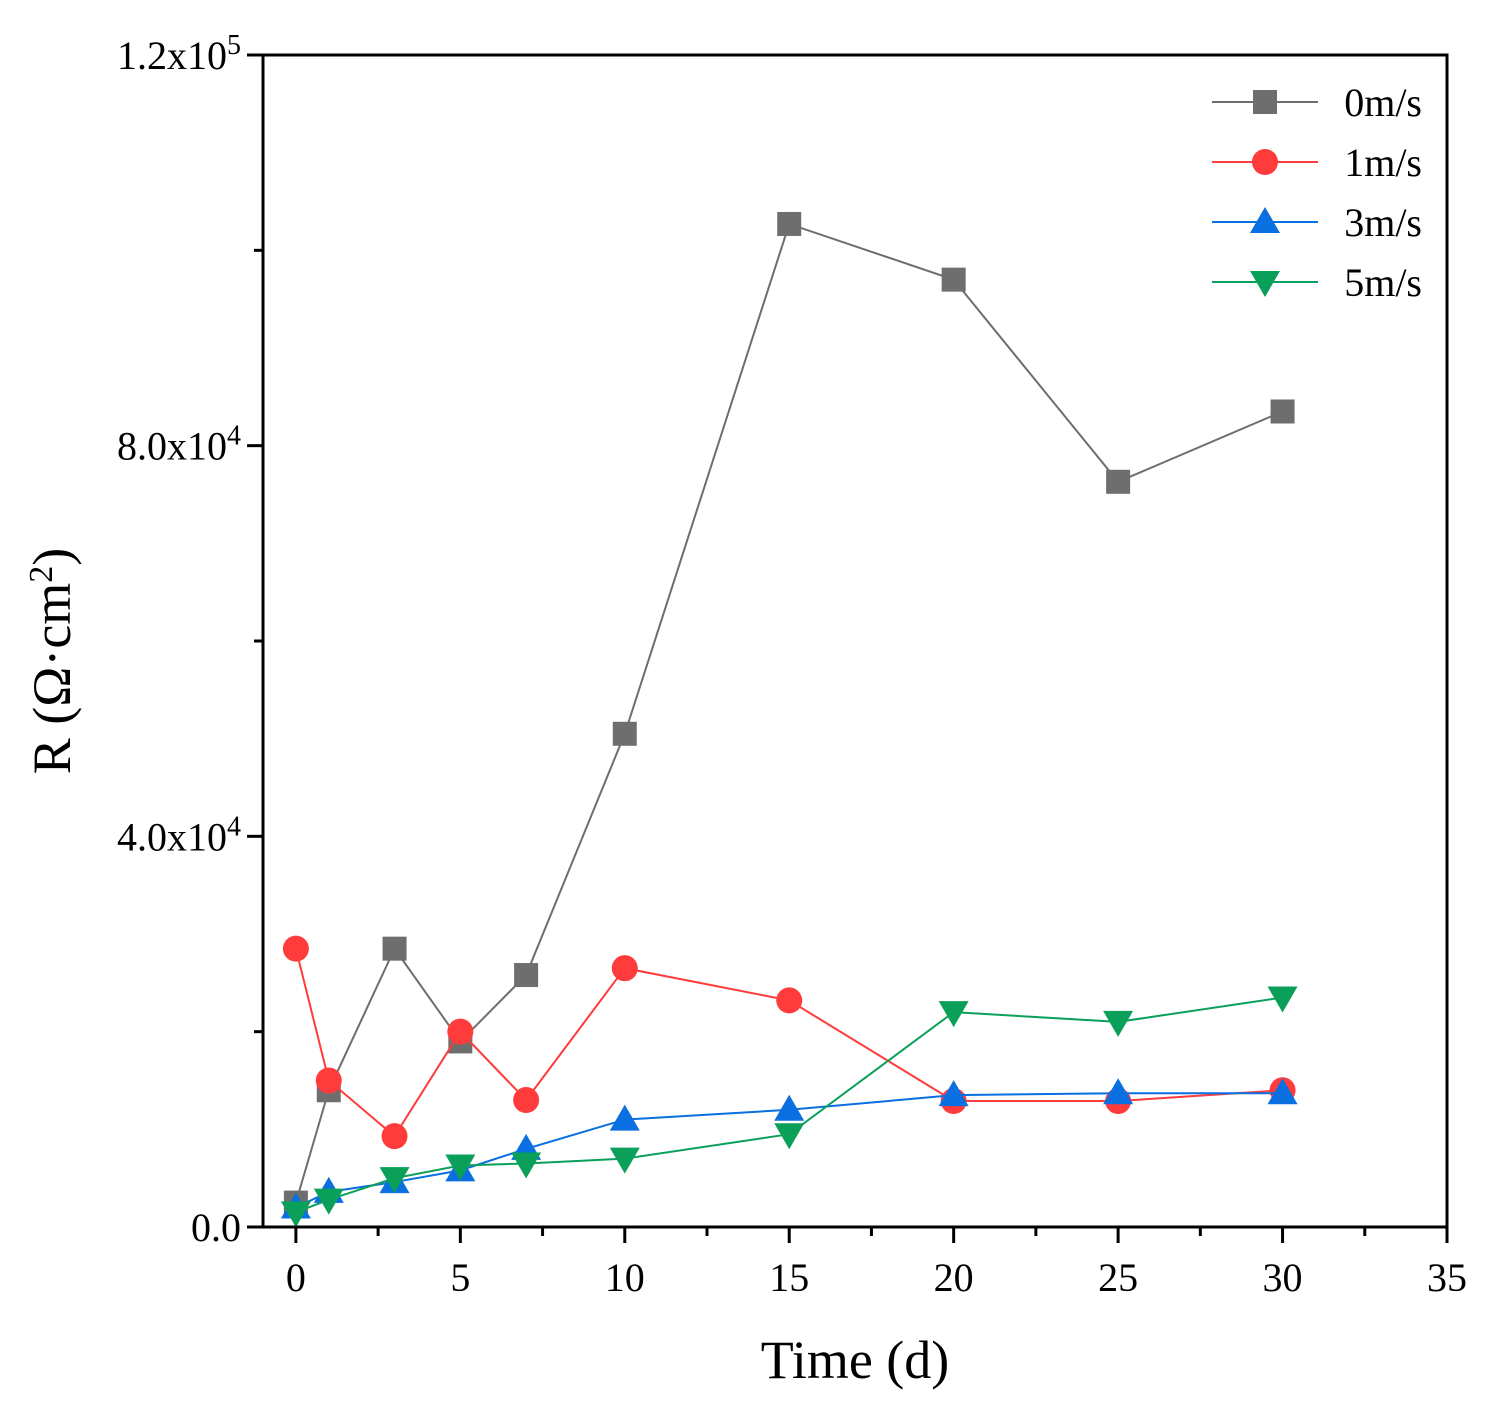 This screenshot has height=1416, width=1493. What do you see at coordinates (52, 557) in the screenshot?
I see `y-axis-title-close: )` at bounding box center [52, 557].